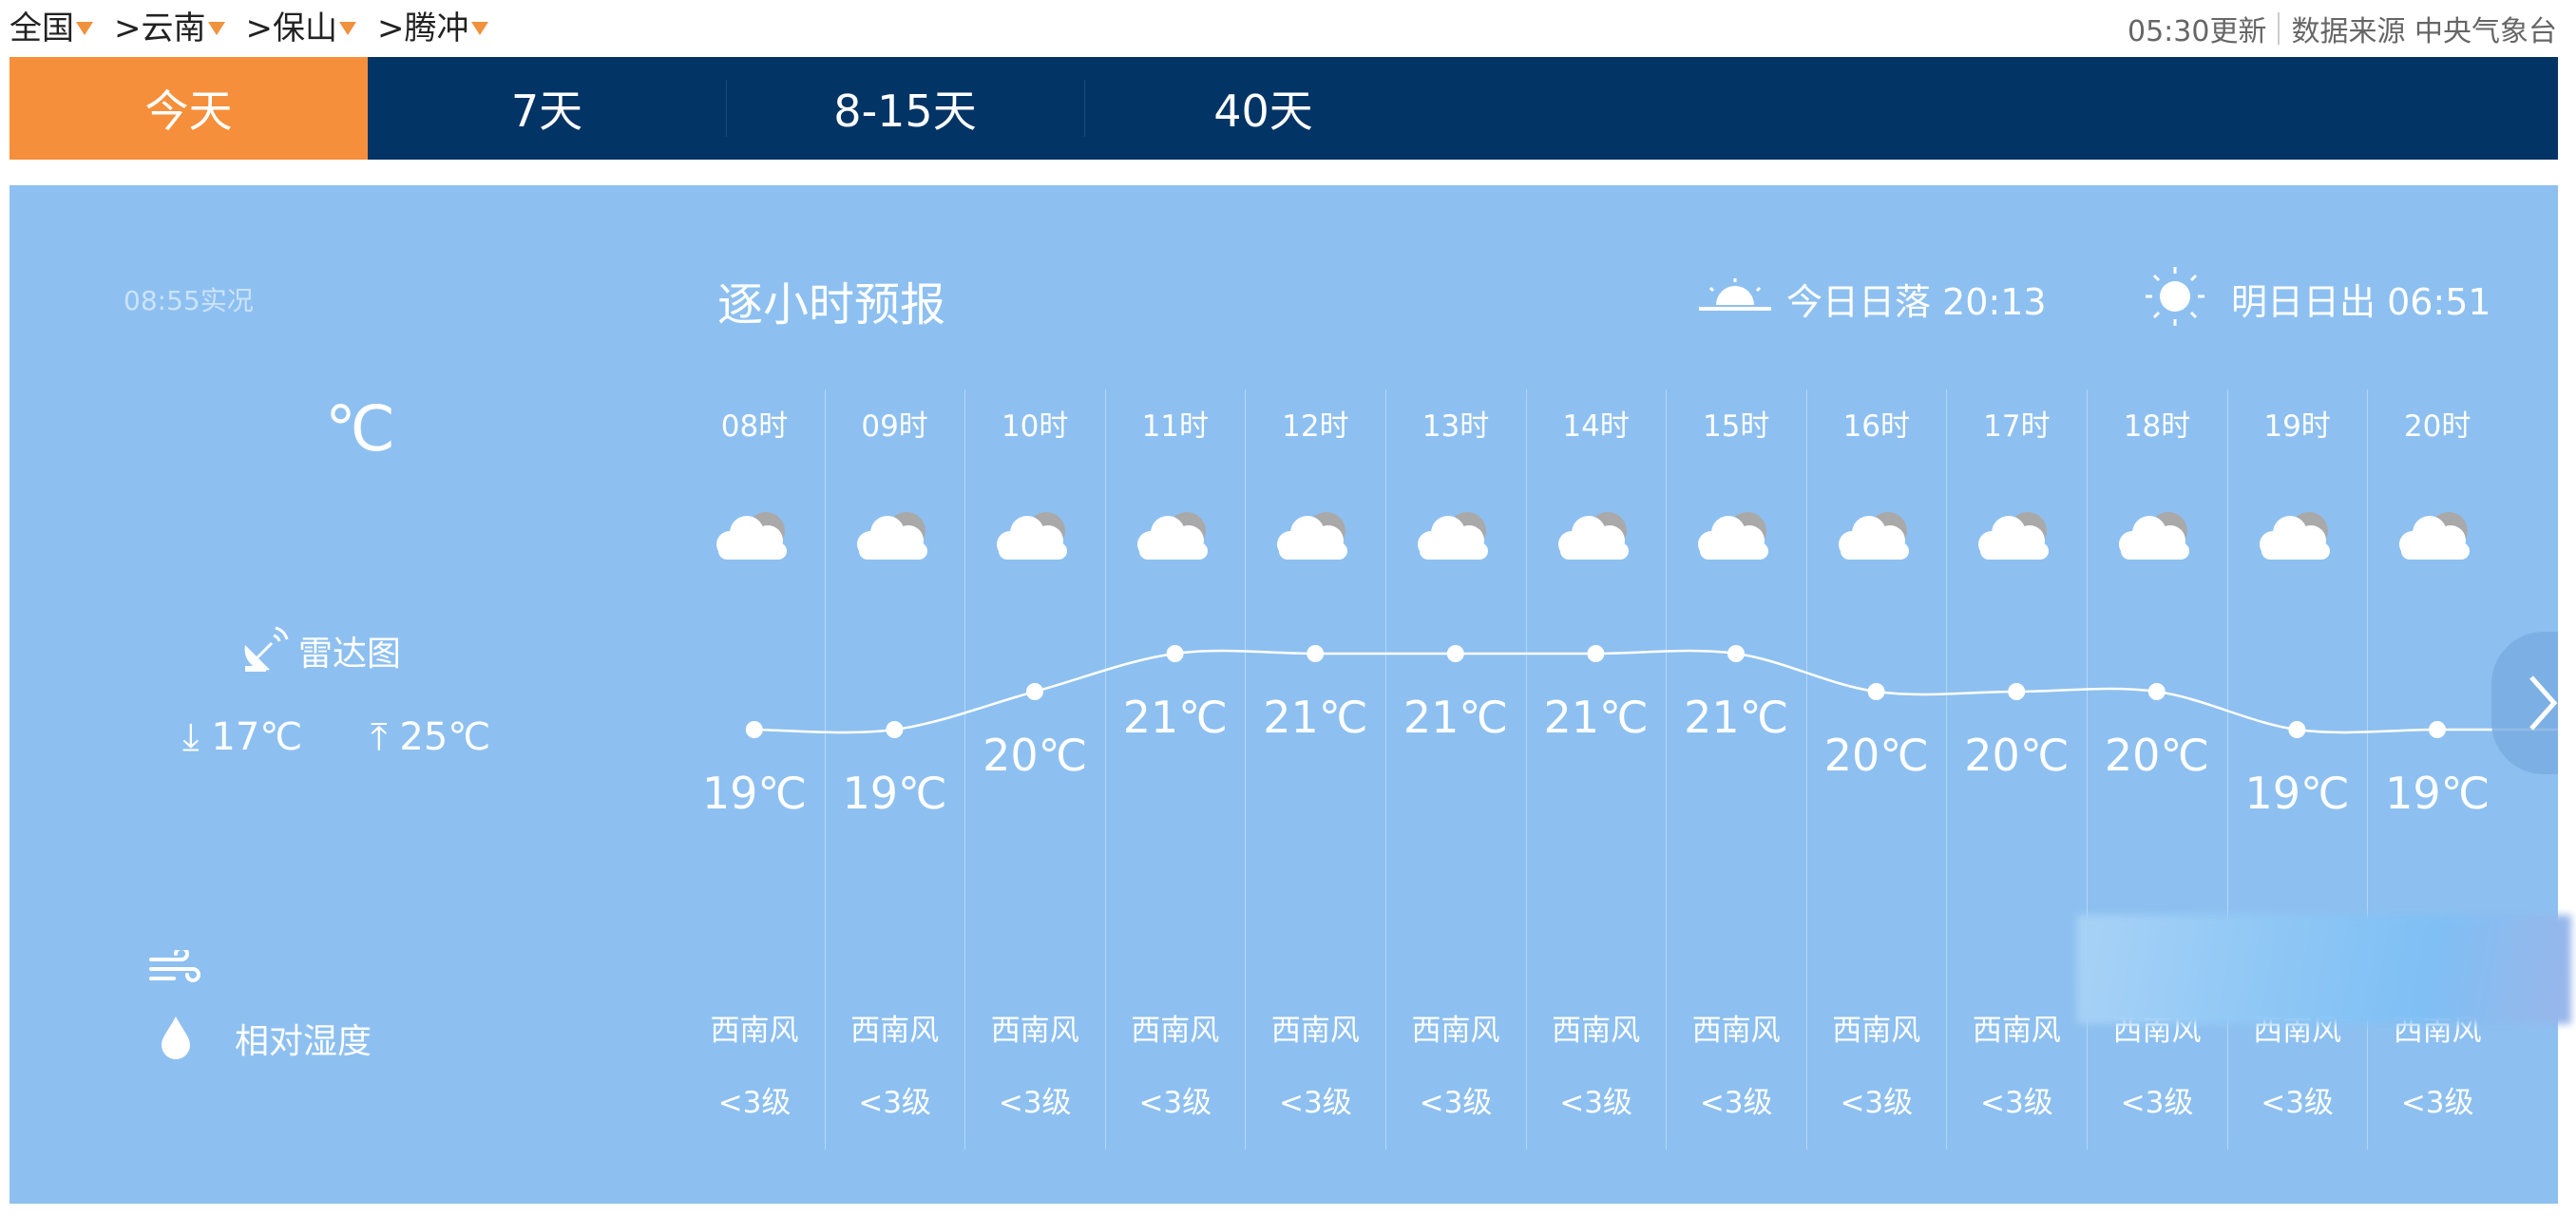  What do you see at coordinates (905, 108) in the screenshot?
I see `tab-8-15-days: 8-15天` at bounding box center [905, 108].